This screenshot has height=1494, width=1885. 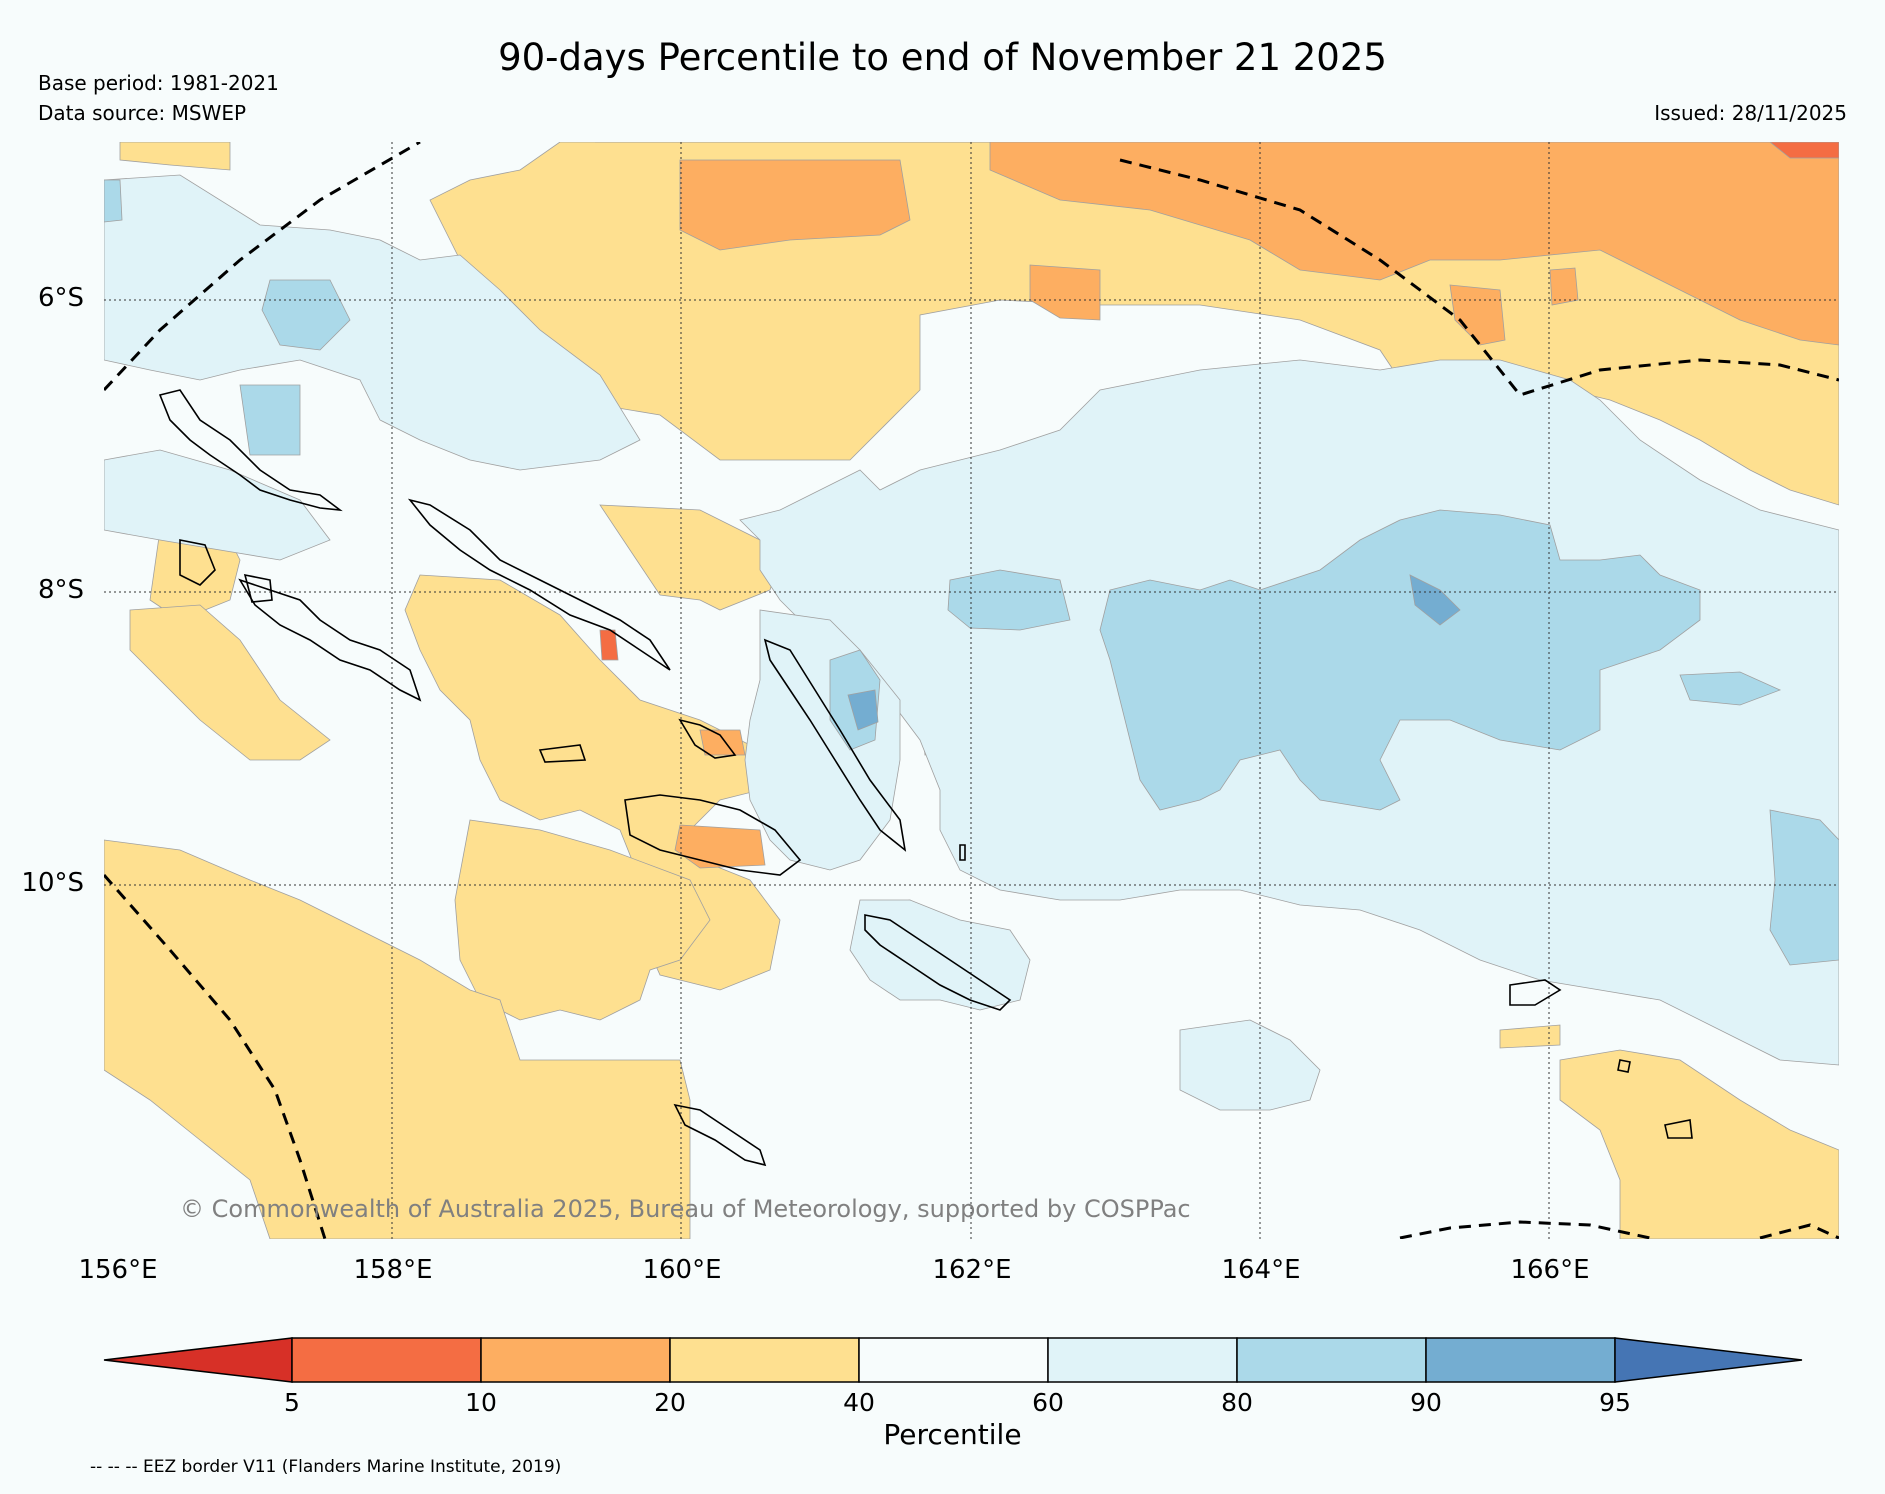 I want to click on lon-label-166e: 166°E, so click(x=1550, y=1270).